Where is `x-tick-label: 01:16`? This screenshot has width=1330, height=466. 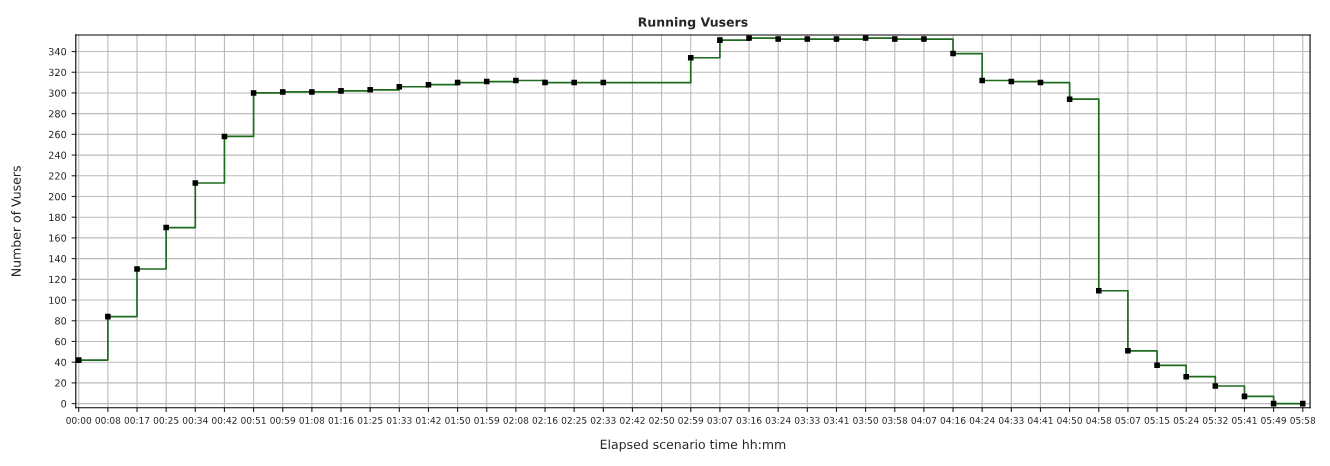 x-tick-label: 01:16 is located at coordinates (341, 420).